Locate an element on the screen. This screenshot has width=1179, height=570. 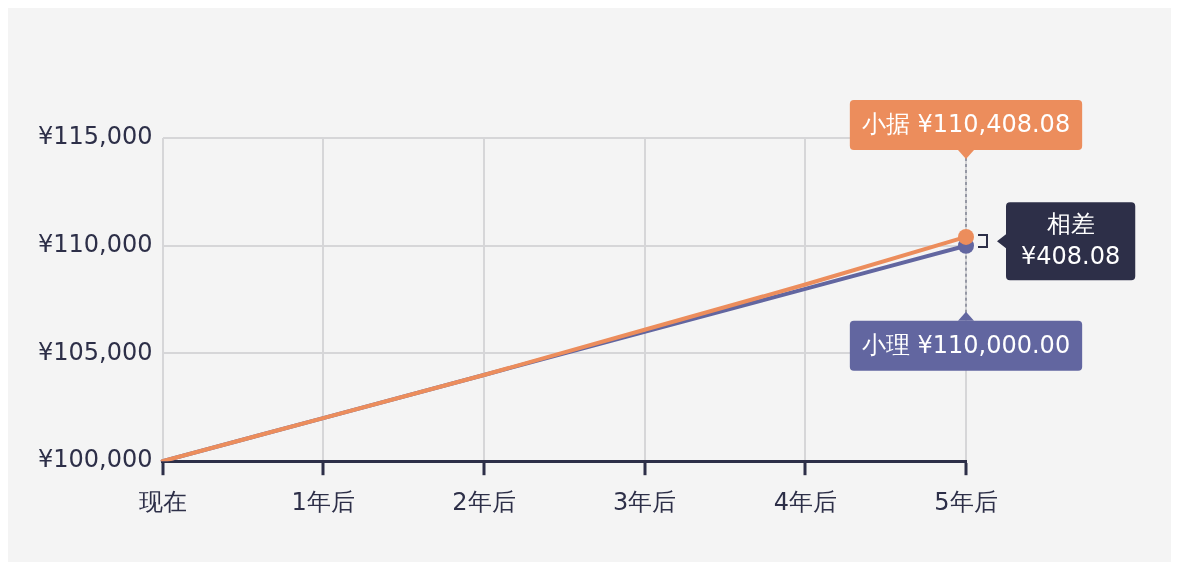
text: 小据 ¥110,408.08 is located at coordinates (966, 124).